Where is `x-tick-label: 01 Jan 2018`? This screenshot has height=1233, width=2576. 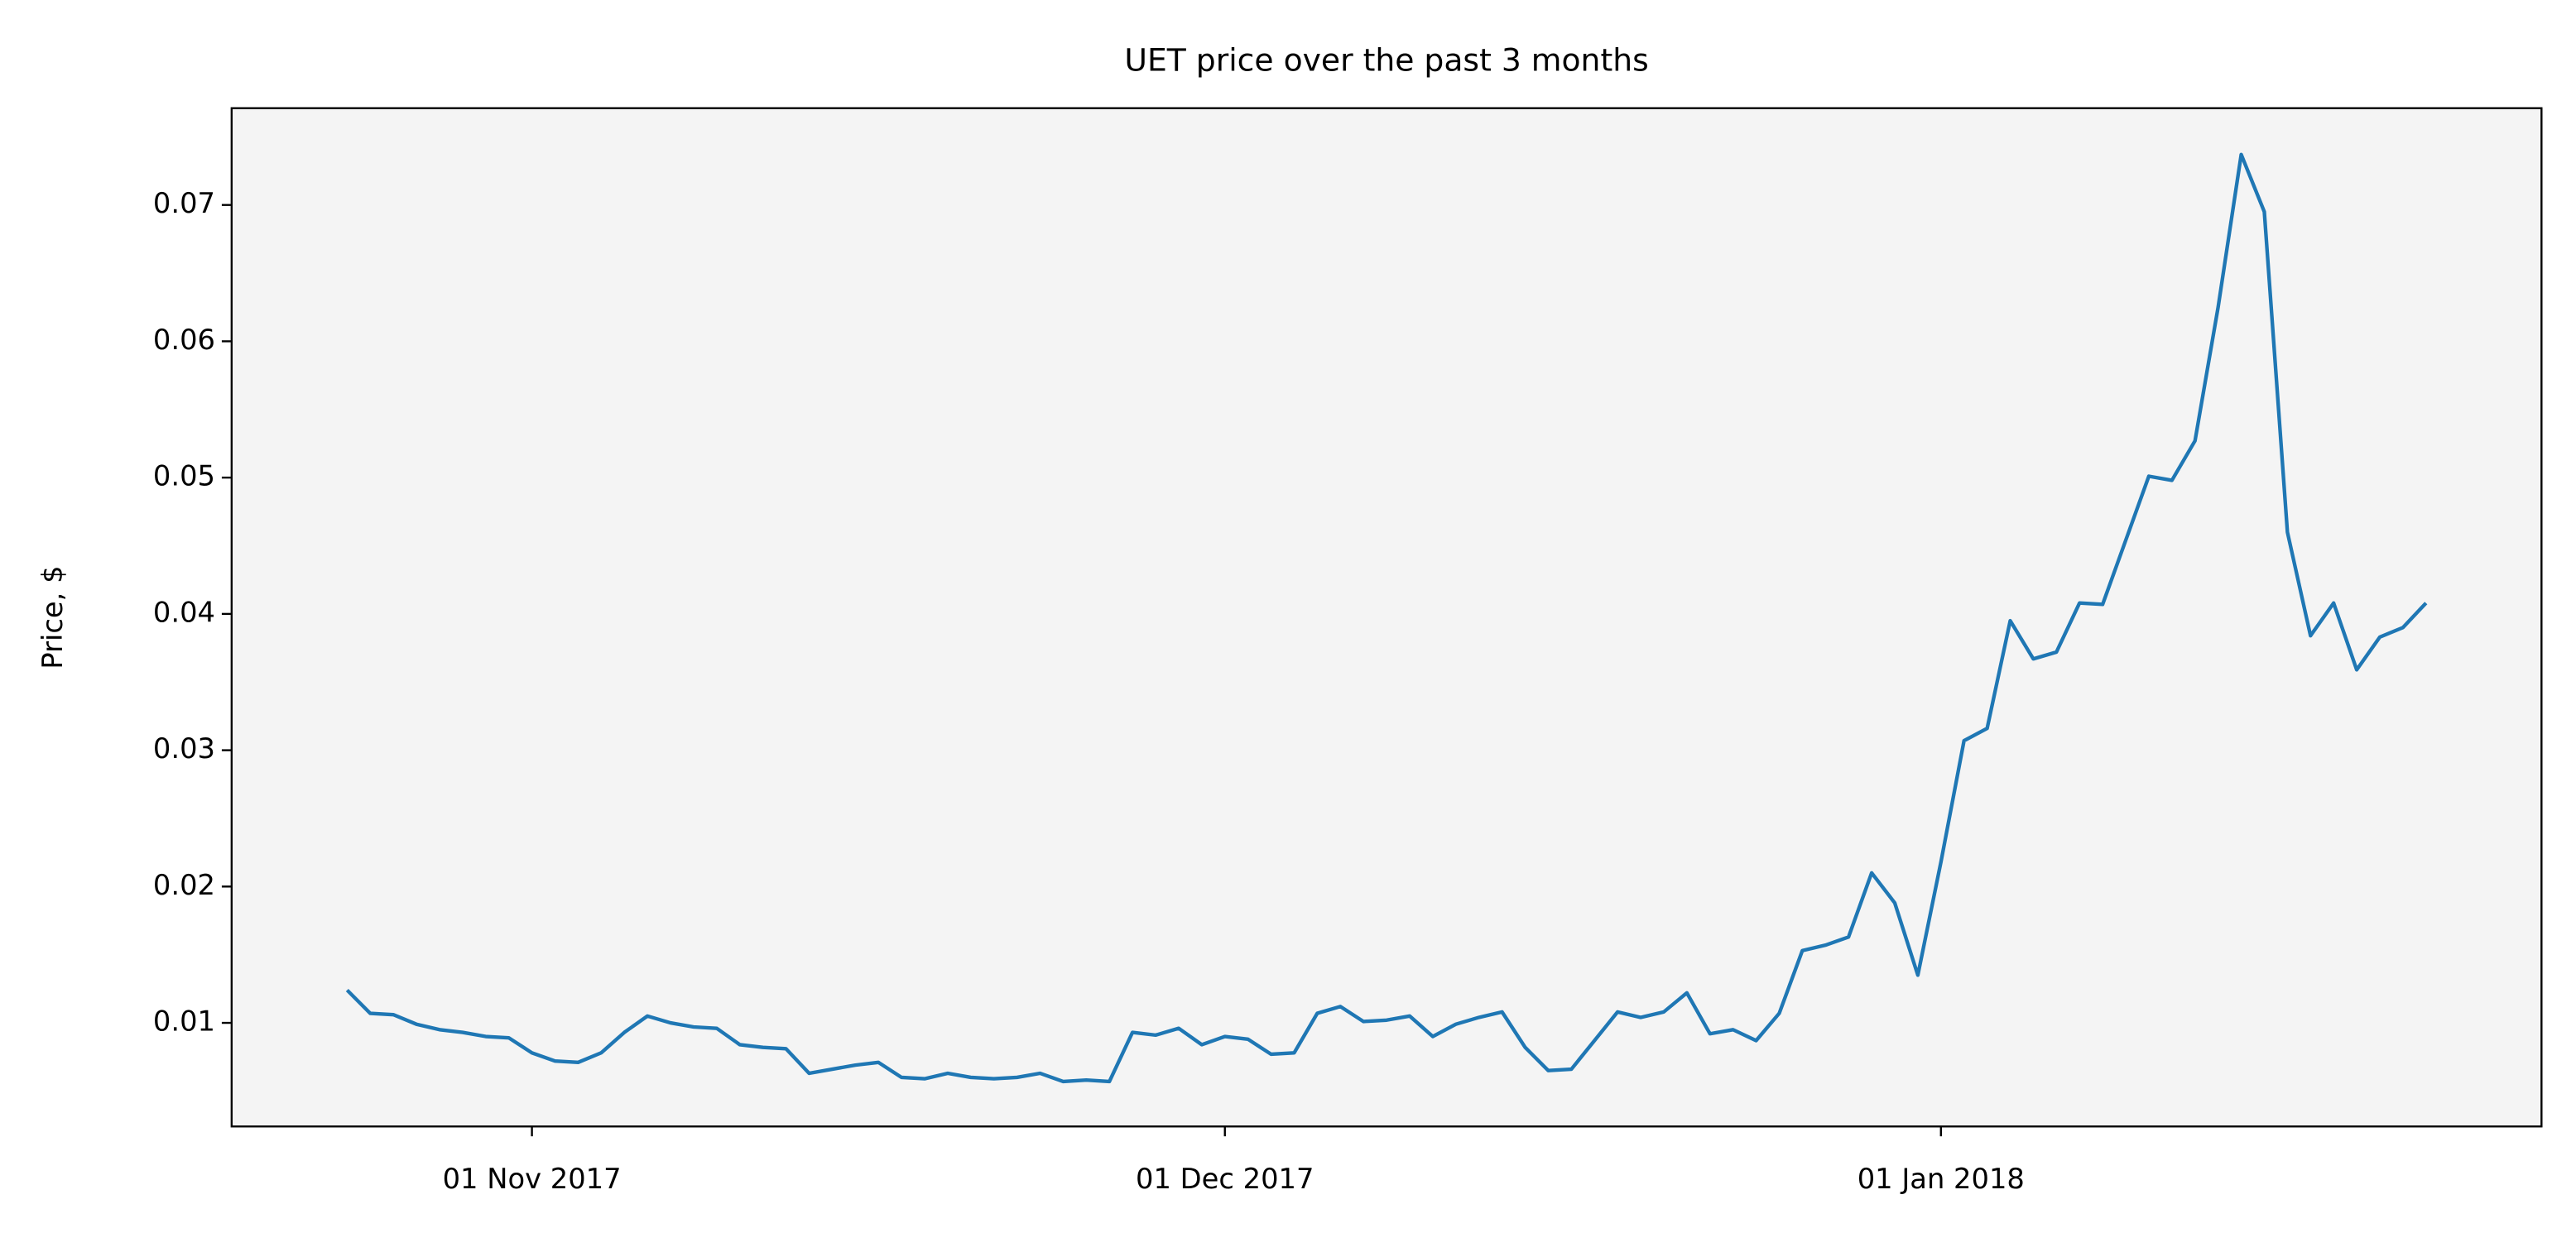
x-tick-label: 01 Jan 2018 is located at coordinates (1941, 1179).